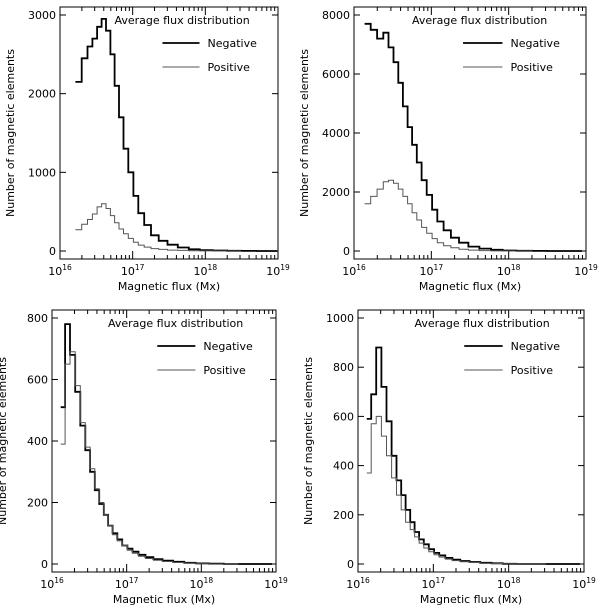 The width and height of the screenshot is (600, 608). I want to click on y-tick-label: 6000, so click(336, 74).